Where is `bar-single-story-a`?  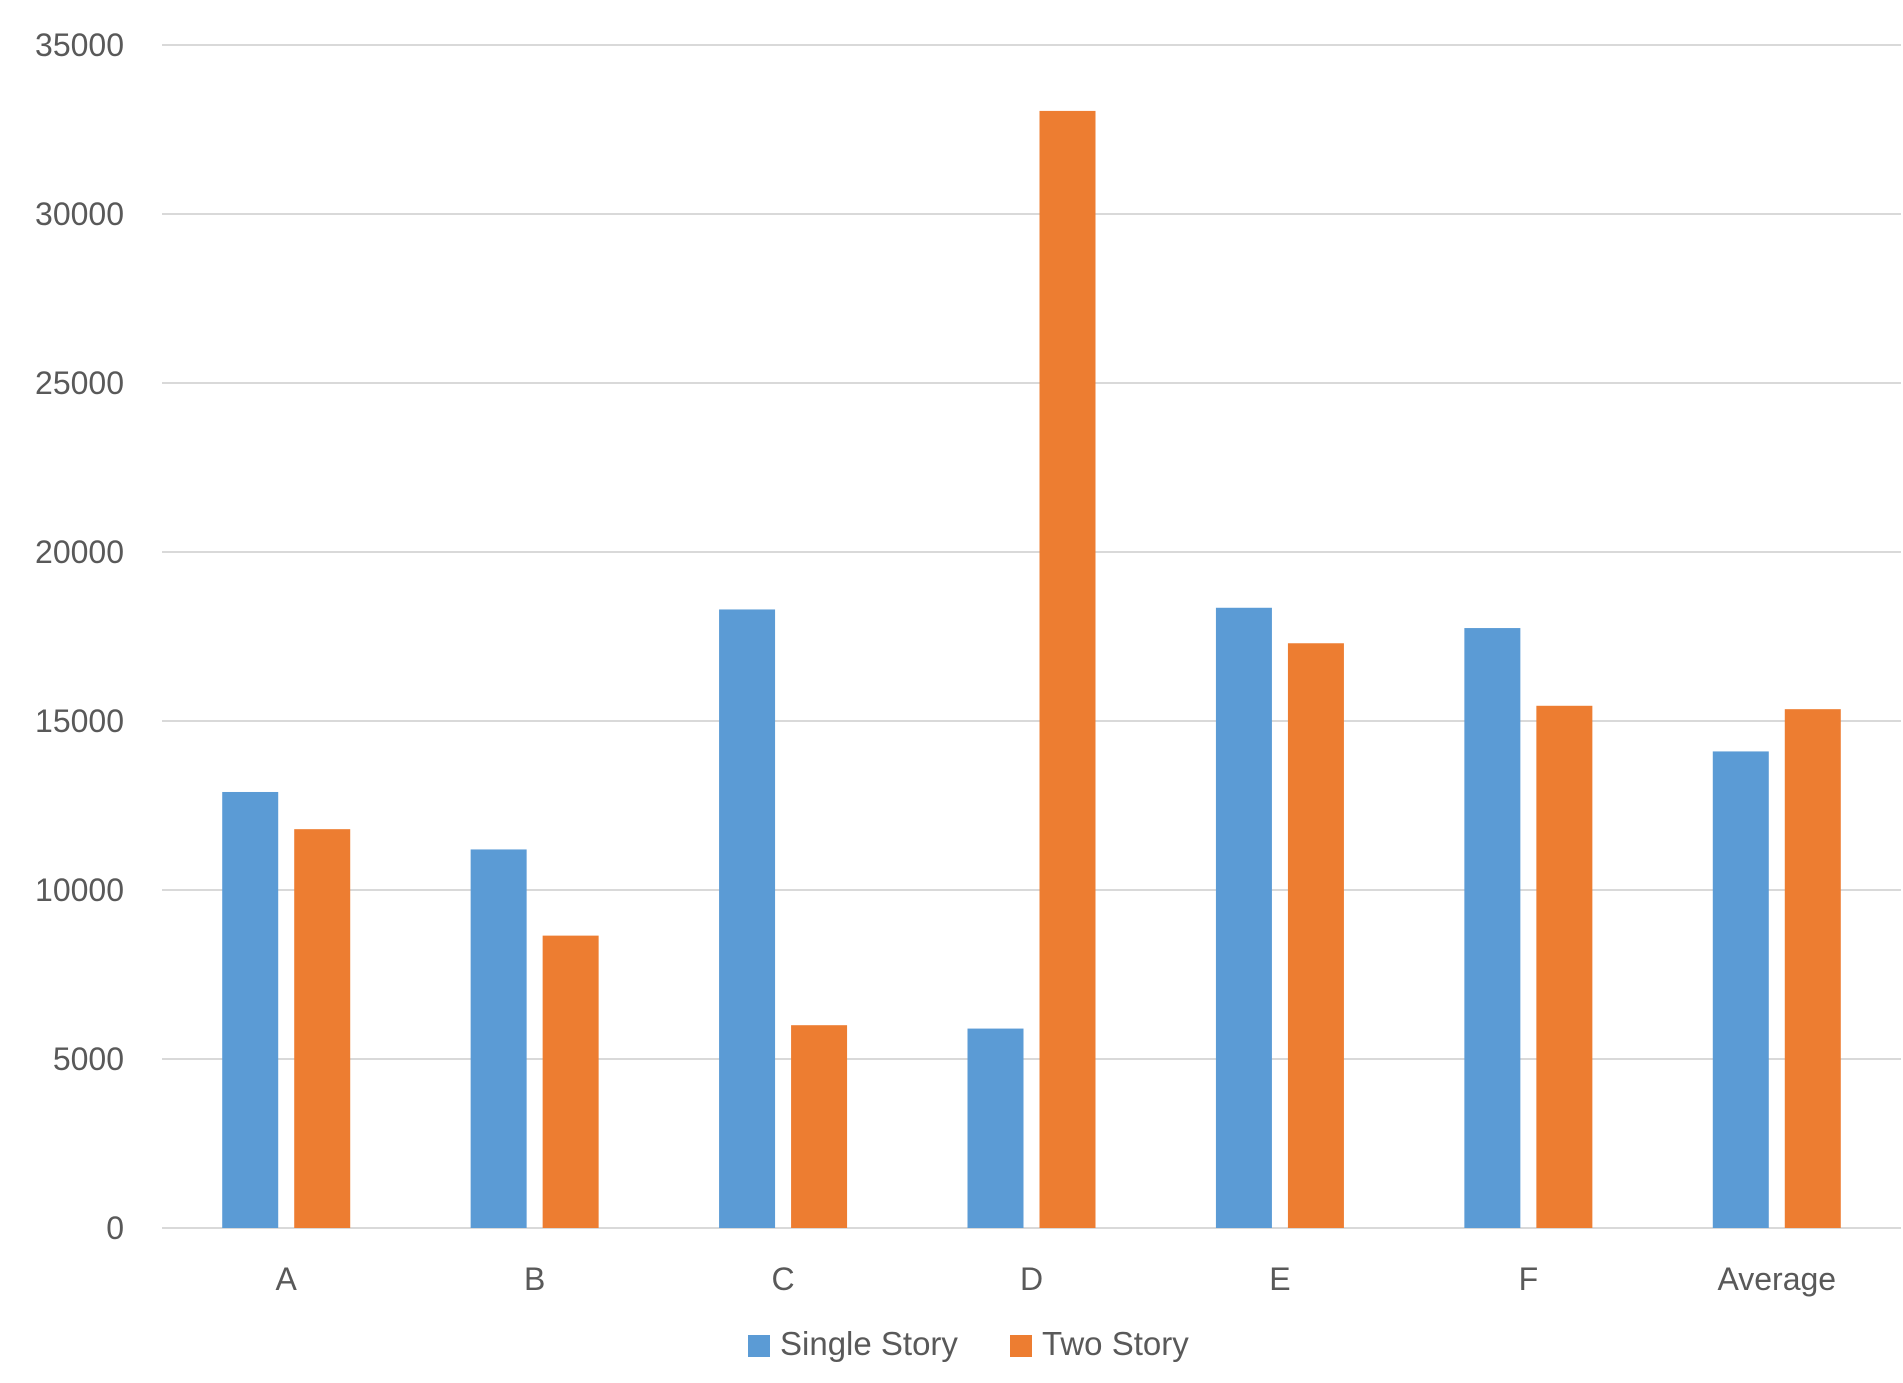
bar-single-story-a is located at coordinates (250, 1009).